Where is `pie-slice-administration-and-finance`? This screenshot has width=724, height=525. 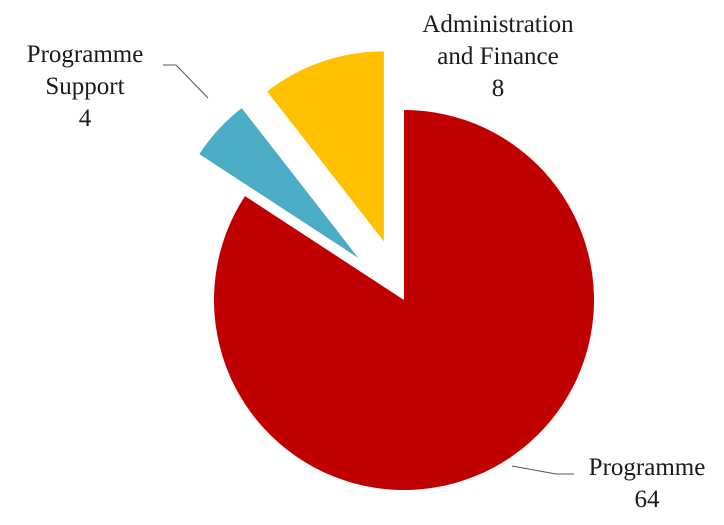
pie-slice-administration-and-finance is located at coordinates (325, 146).